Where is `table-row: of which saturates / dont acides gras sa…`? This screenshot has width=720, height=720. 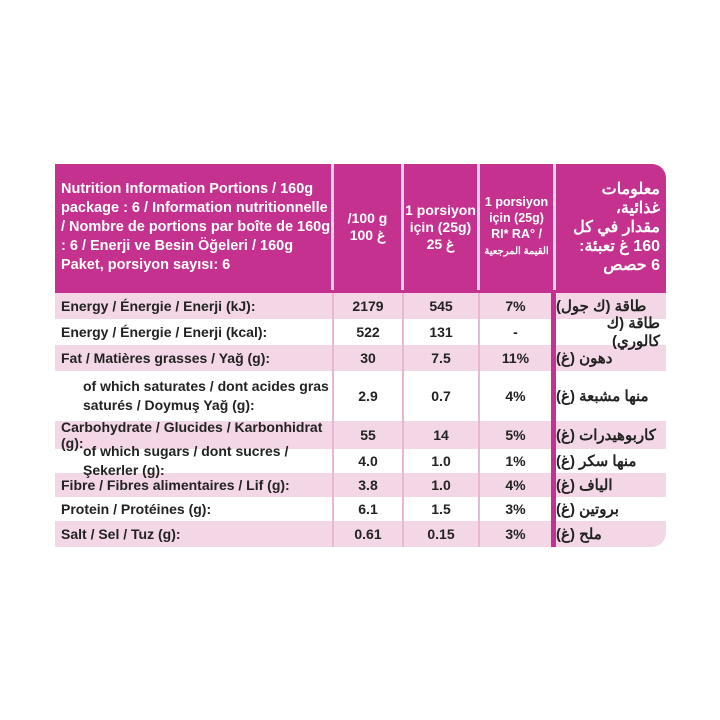 table-row: of which saturates / dont acides gras sa… is located at coordinates (360, 396).